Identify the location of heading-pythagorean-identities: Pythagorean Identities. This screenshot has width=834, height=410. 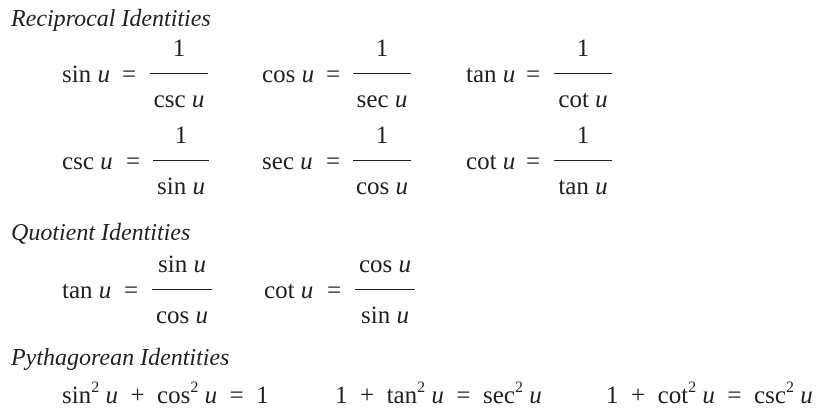
(120, 358).